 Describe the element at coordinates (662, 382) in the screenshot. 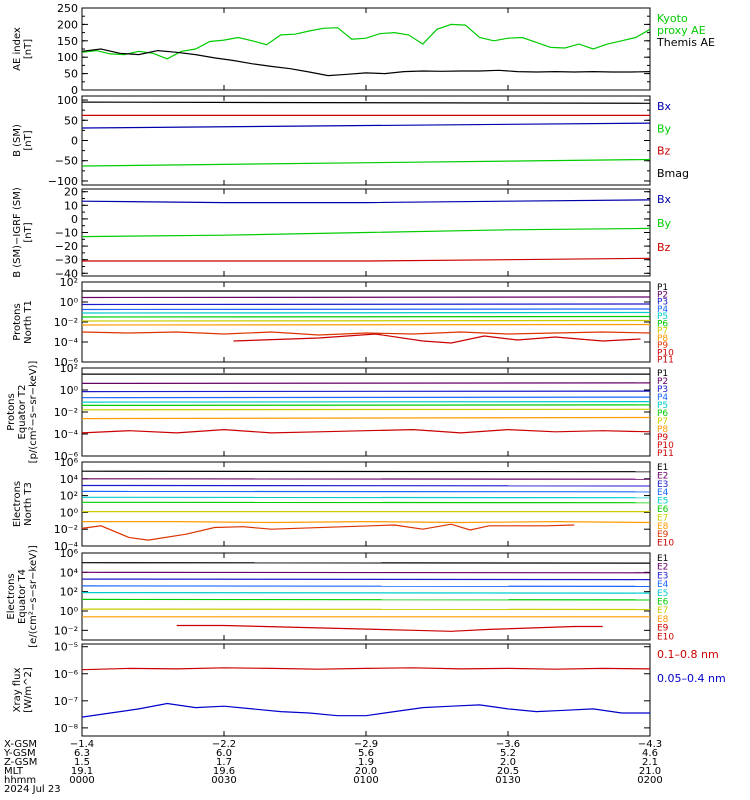

I see `legend-entry: P2` at that location.